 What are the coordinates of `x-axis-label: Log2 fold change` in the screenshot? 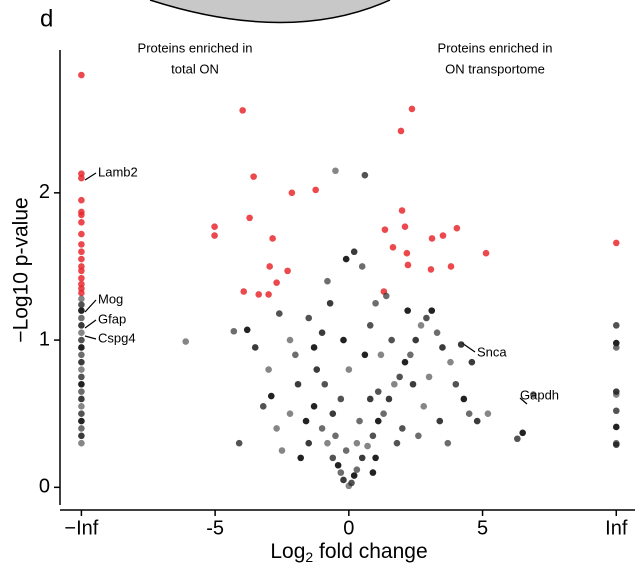 It's located at (348, 552).